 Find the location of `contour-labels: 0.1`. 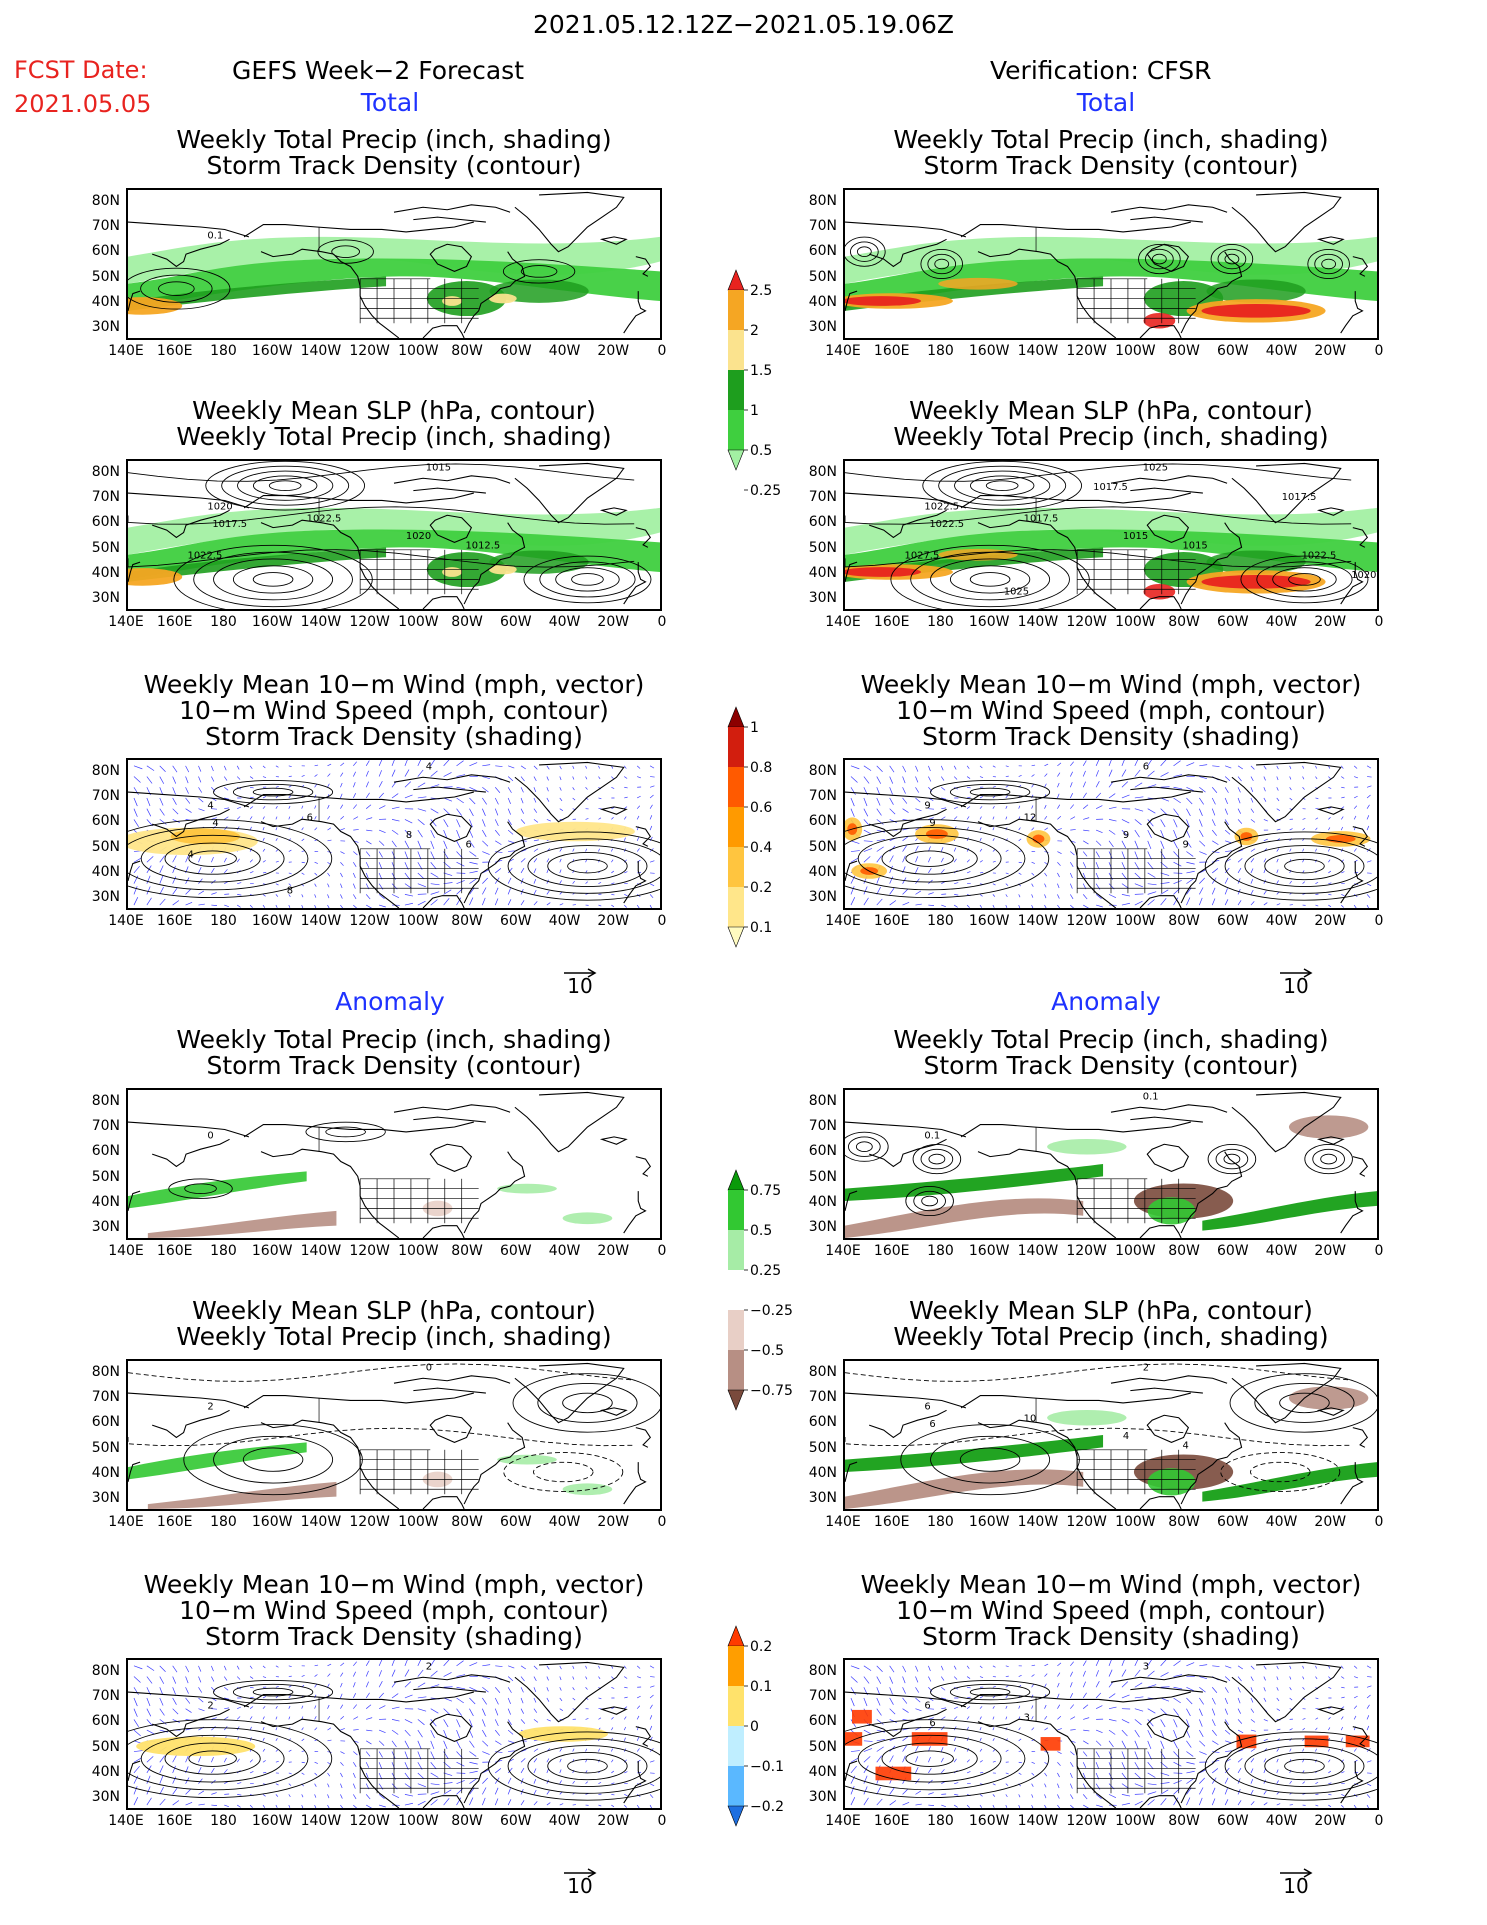

contour-labels: 0.1 is located at coordinates (215, 236).